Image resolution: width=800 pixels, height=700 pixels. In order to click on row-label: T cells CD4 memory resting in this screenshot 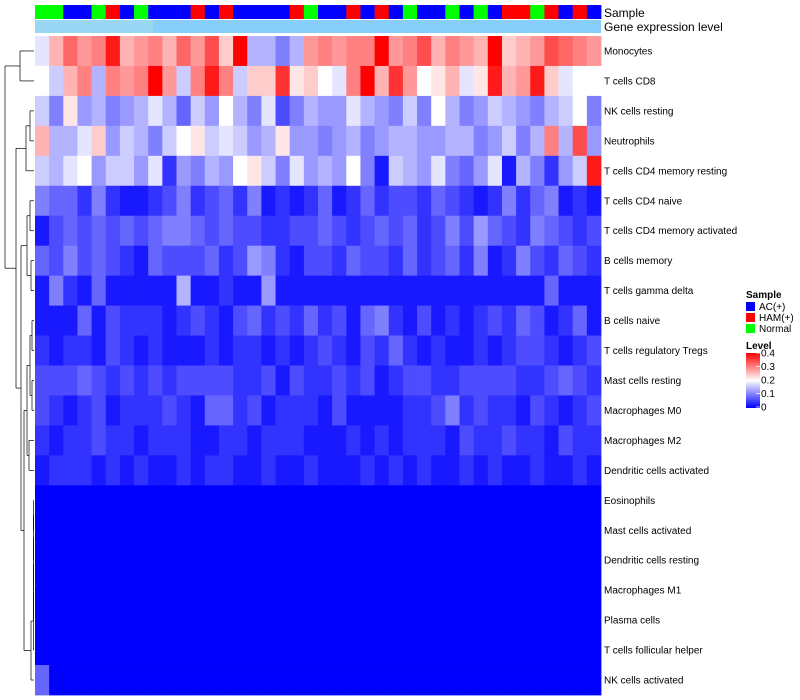, I will do `click(665, 171)`.